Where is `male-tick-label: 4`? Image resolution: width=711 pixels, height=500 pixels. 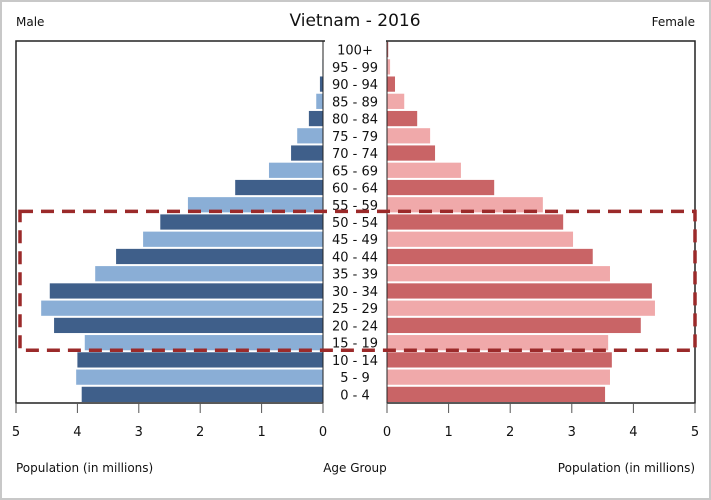
male-tick-label: 4 is located at coordinates (77, 432).